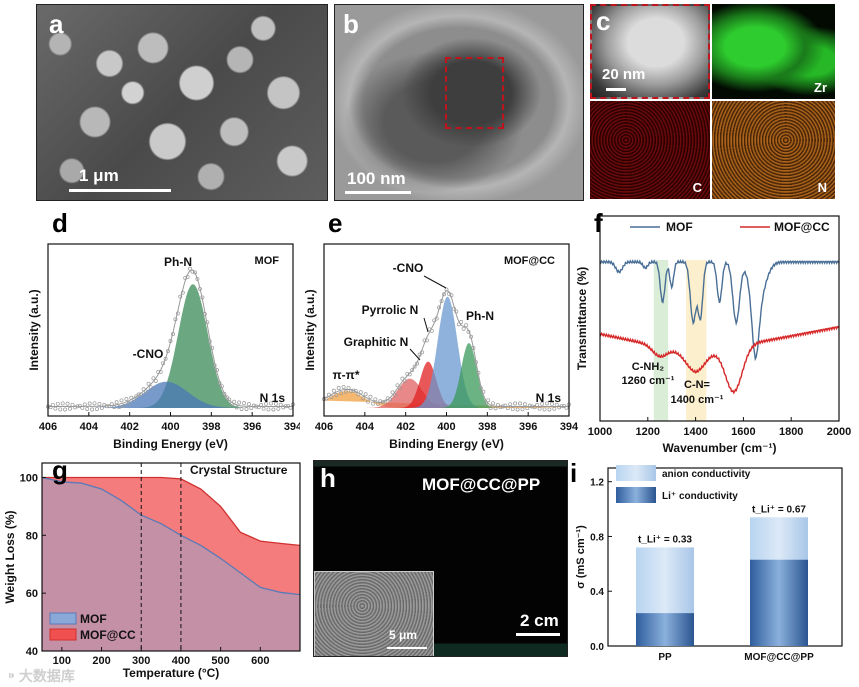  What do you see at coordinates (446, 444) in the screenshot?
I see `x-axis-label: Binding Energy (eV)` at bounding box center [446, 444].